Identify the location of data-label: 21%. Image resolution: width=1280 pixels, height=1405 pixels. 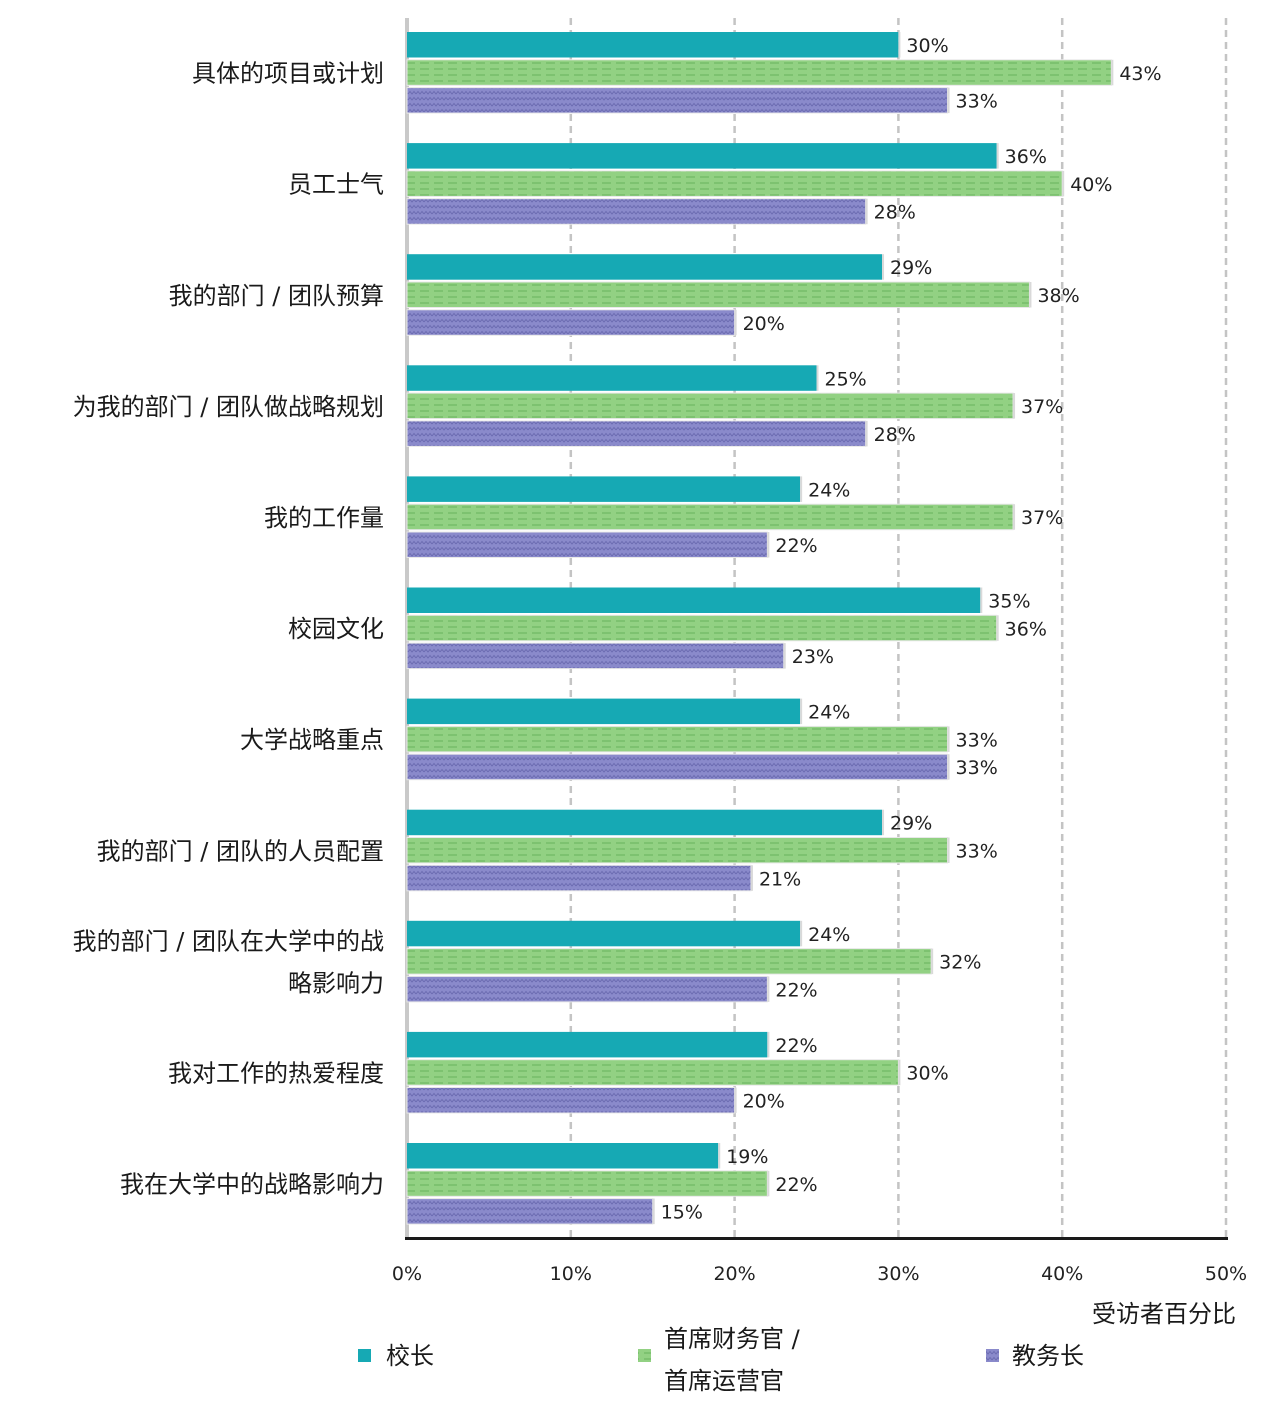
(780, 879).